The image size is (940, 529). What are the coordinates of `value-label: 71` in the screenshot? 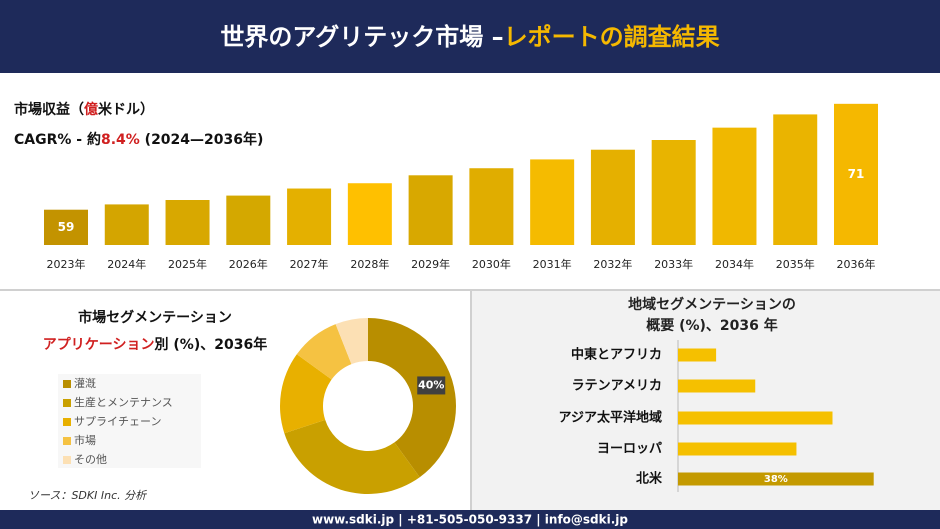 It's located at (856, 174).